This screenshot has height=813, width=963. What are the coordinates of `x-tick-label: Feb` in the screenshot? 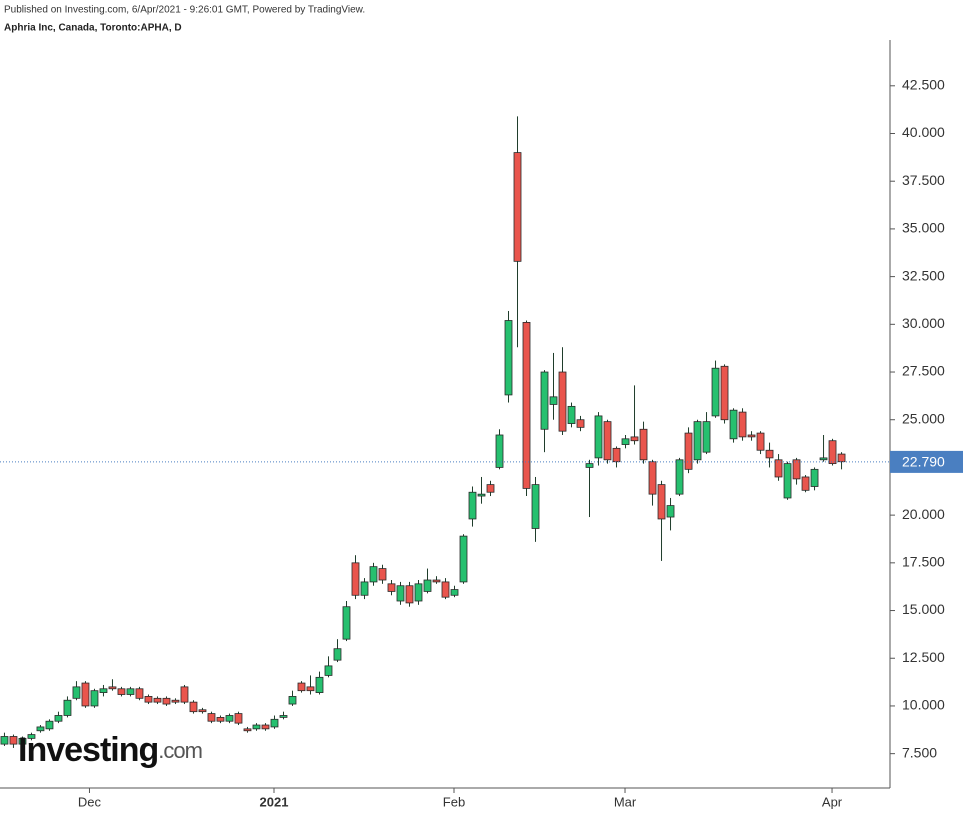 It's located at (454, 801).